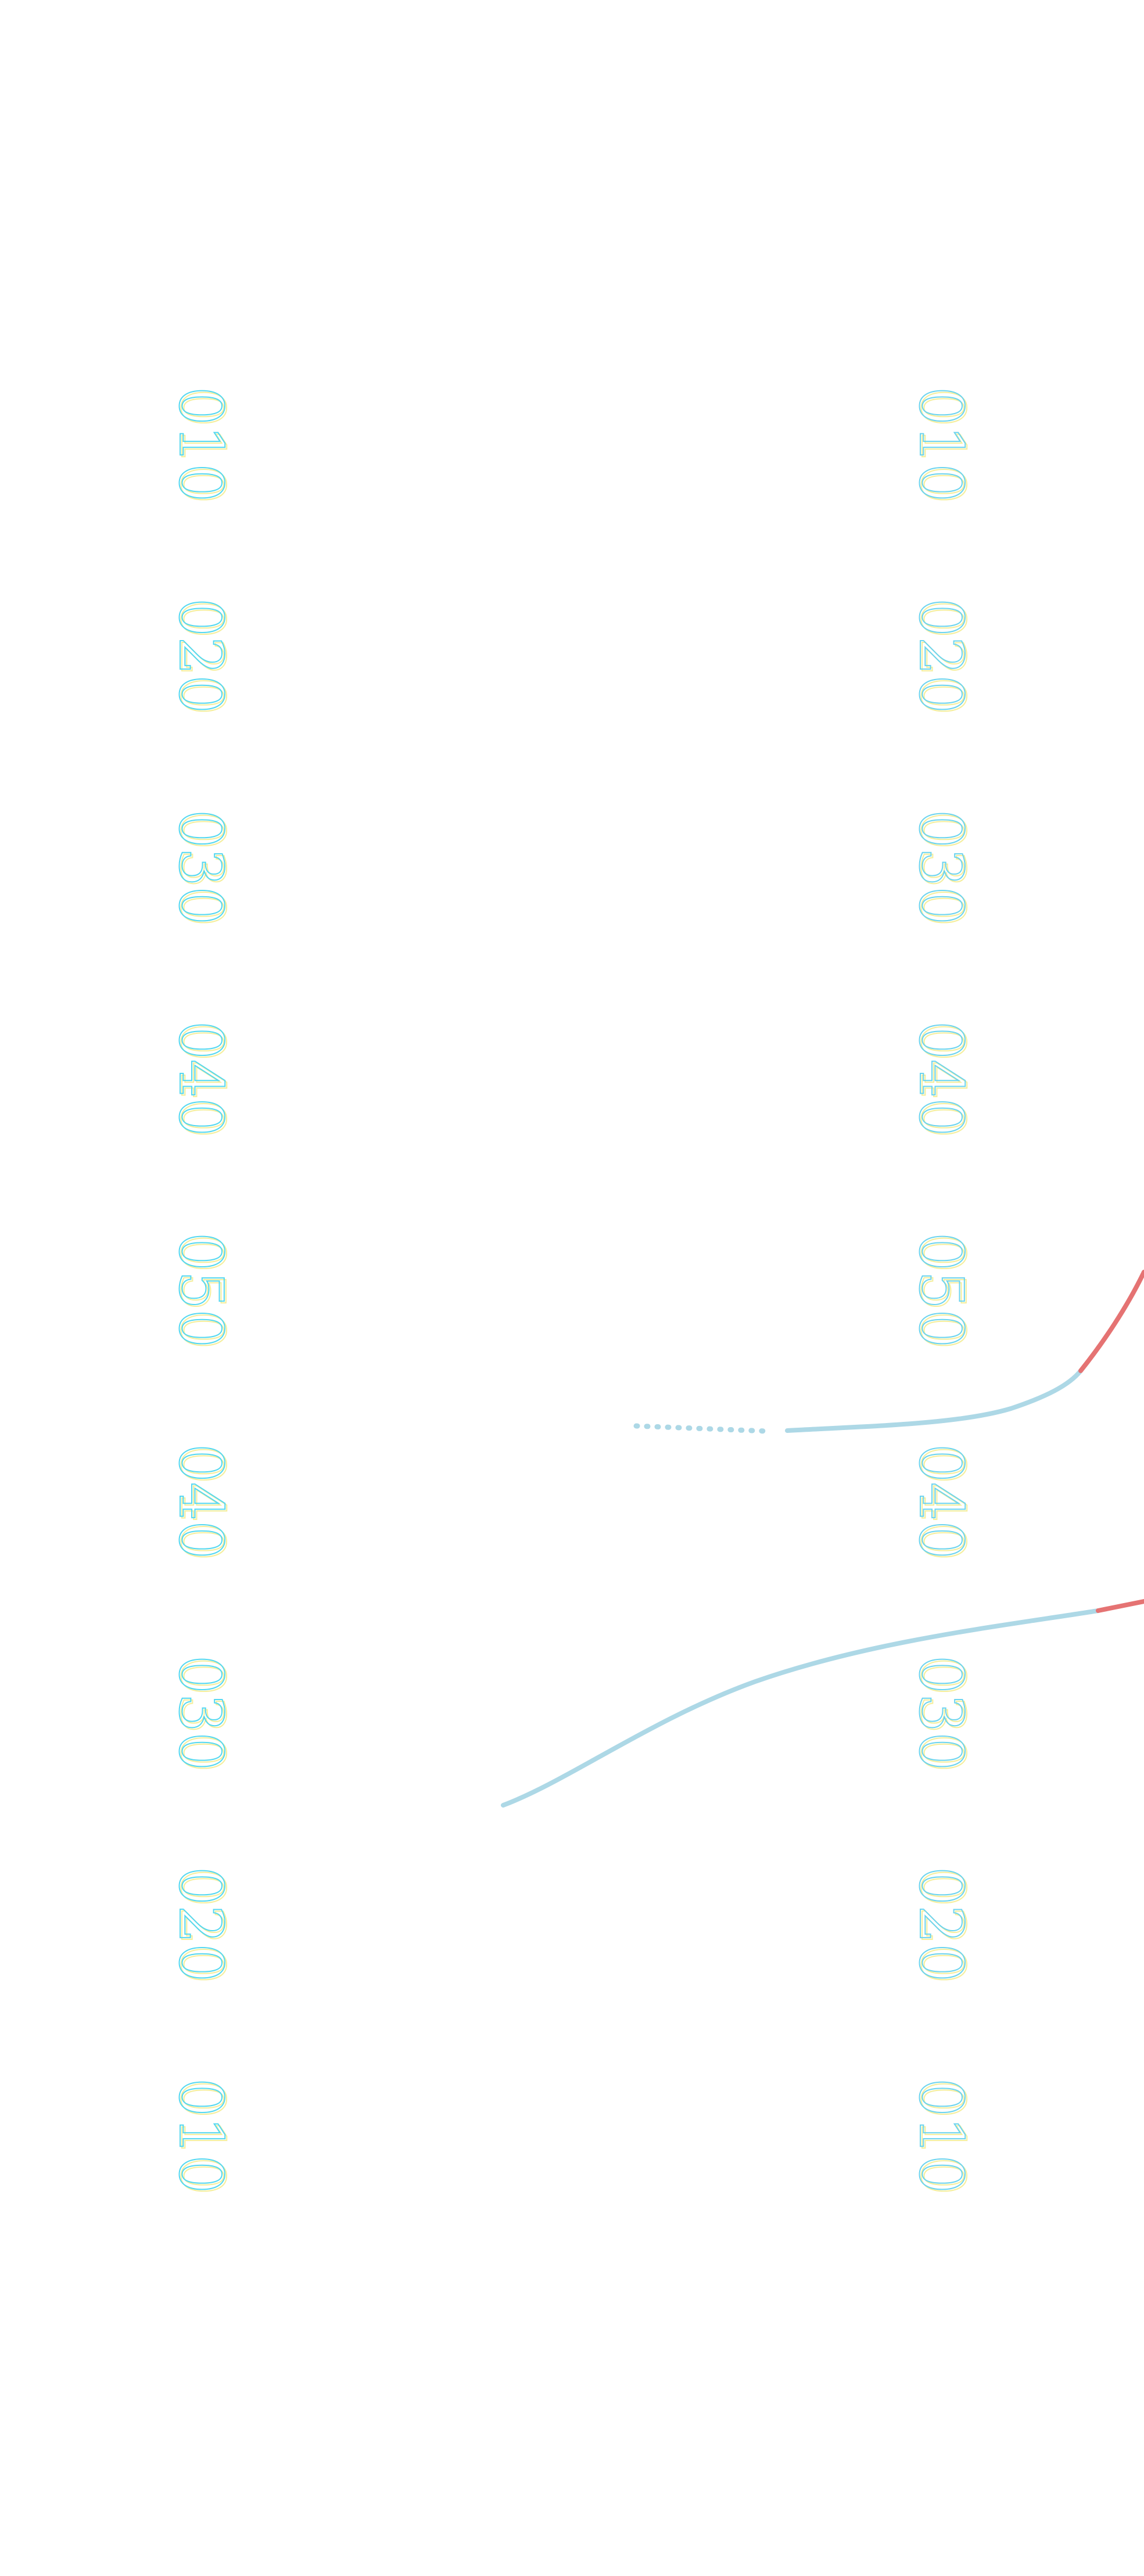 This screenshot has height=2576, width=1144. Describe the element at coordinates (801, 1708) in the screenshot. I see `connector-lower-blue-segment` at that location.